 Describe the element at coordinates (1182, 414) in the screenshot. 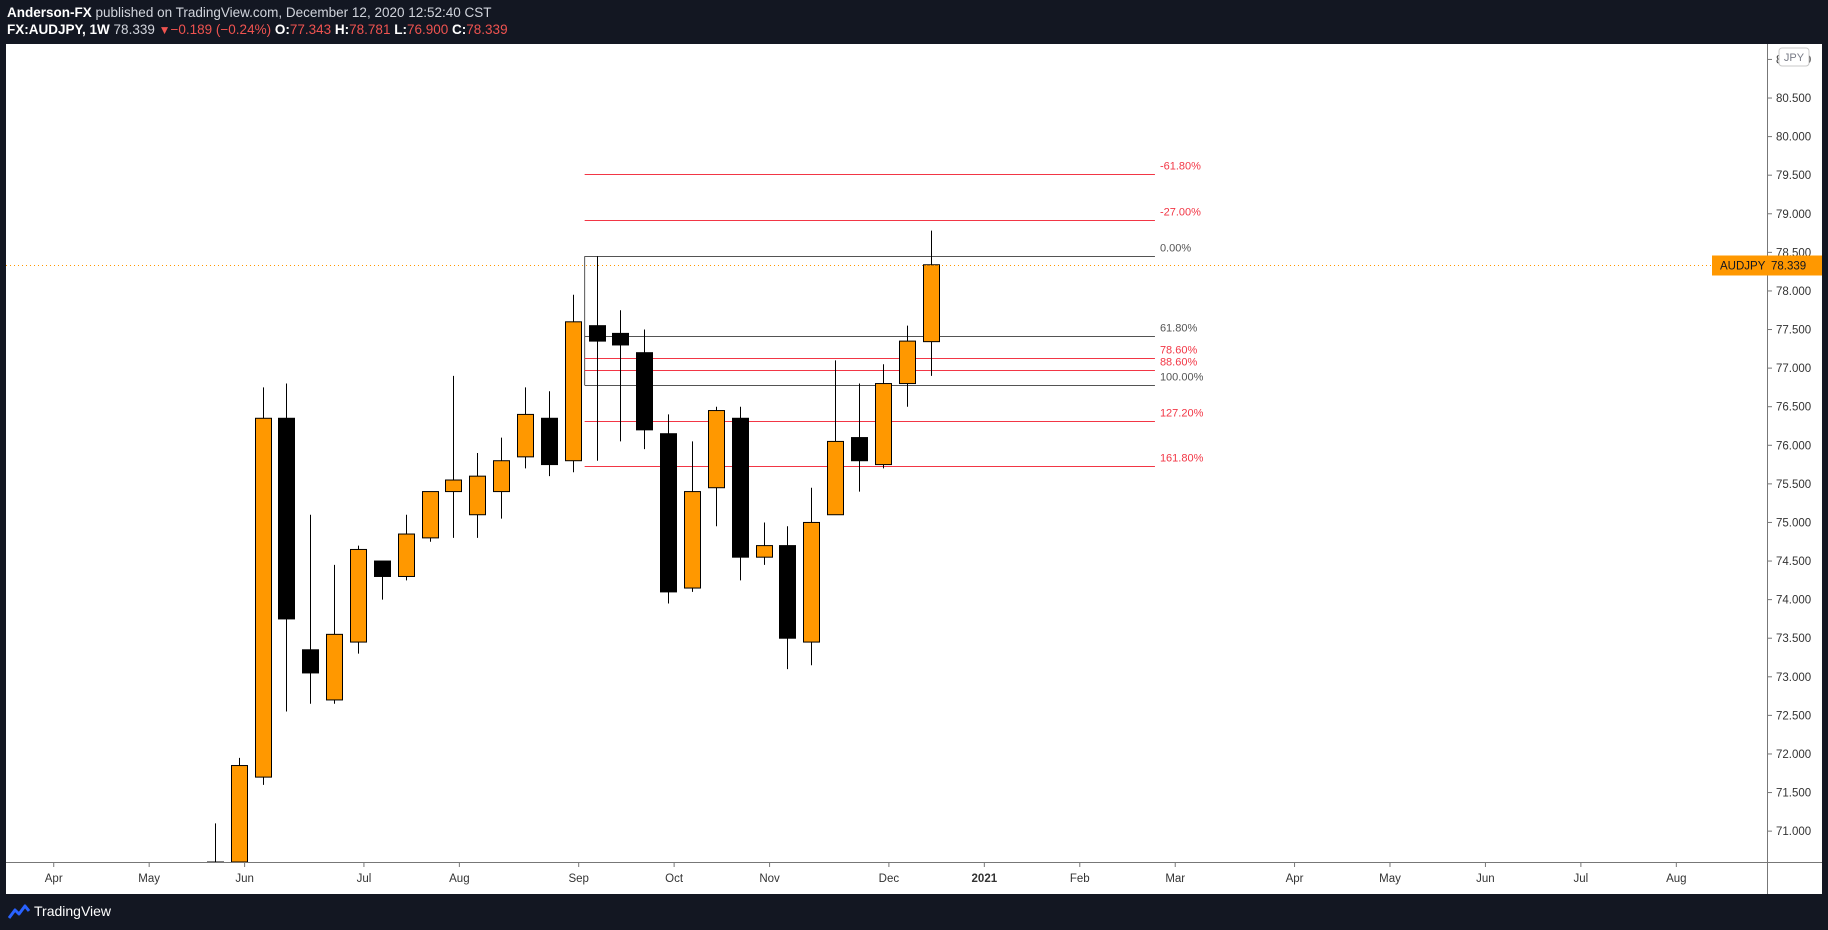

I see `fib-level-label: 127.20%` at that location.